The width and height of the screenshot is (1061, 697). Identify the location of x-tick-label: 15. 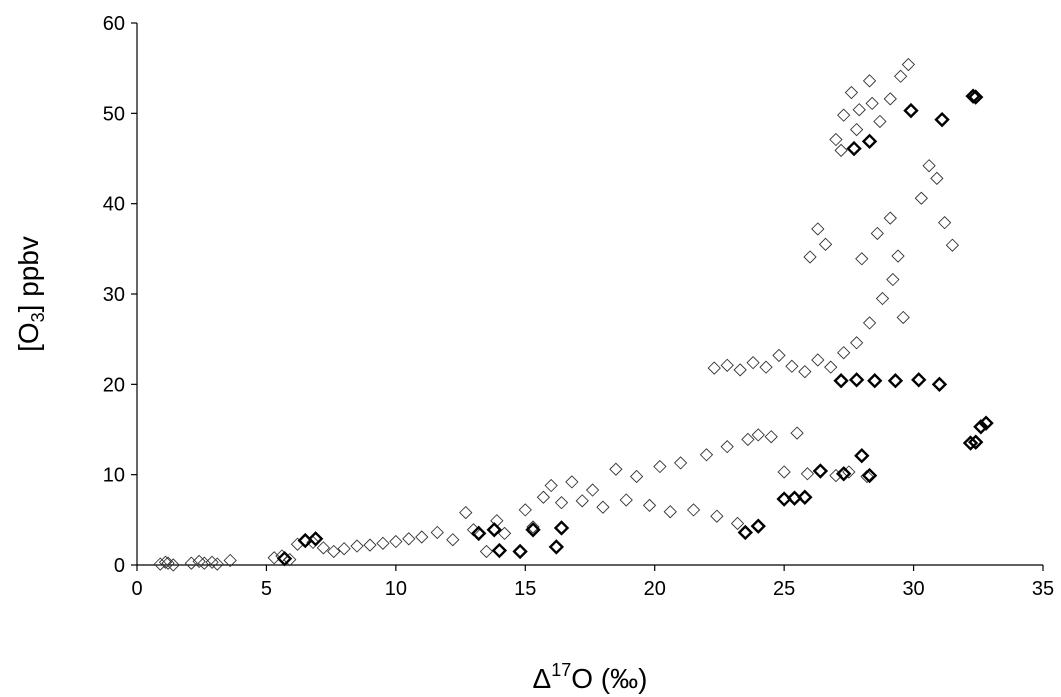
(525, 589).